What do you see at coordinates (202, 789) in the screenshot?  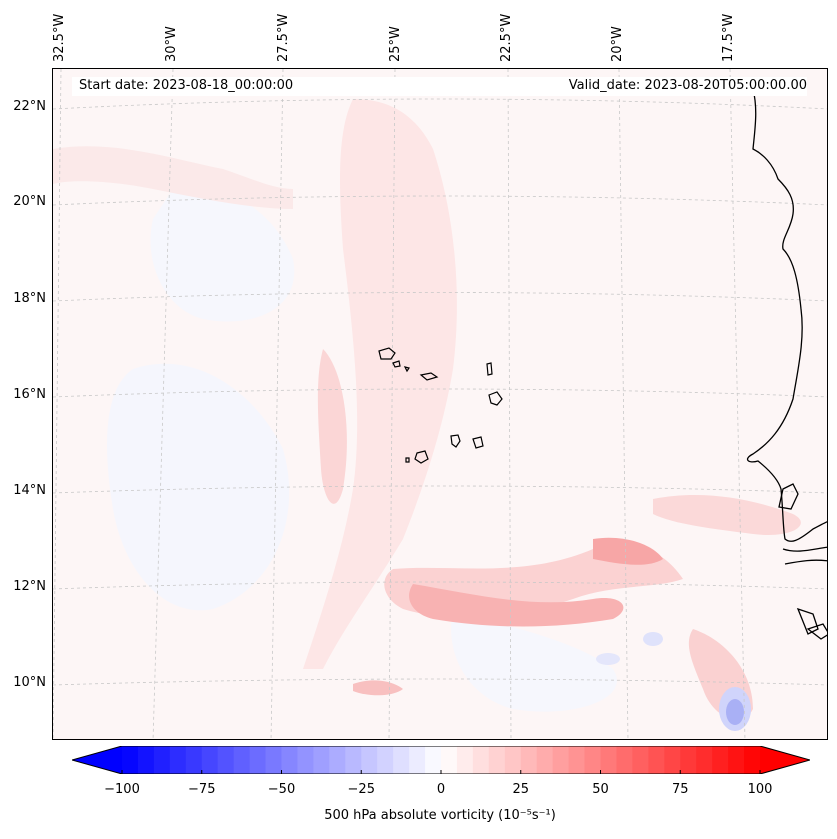 I see `colorbar-tick-label: −75` at bounding box center [202, 789].